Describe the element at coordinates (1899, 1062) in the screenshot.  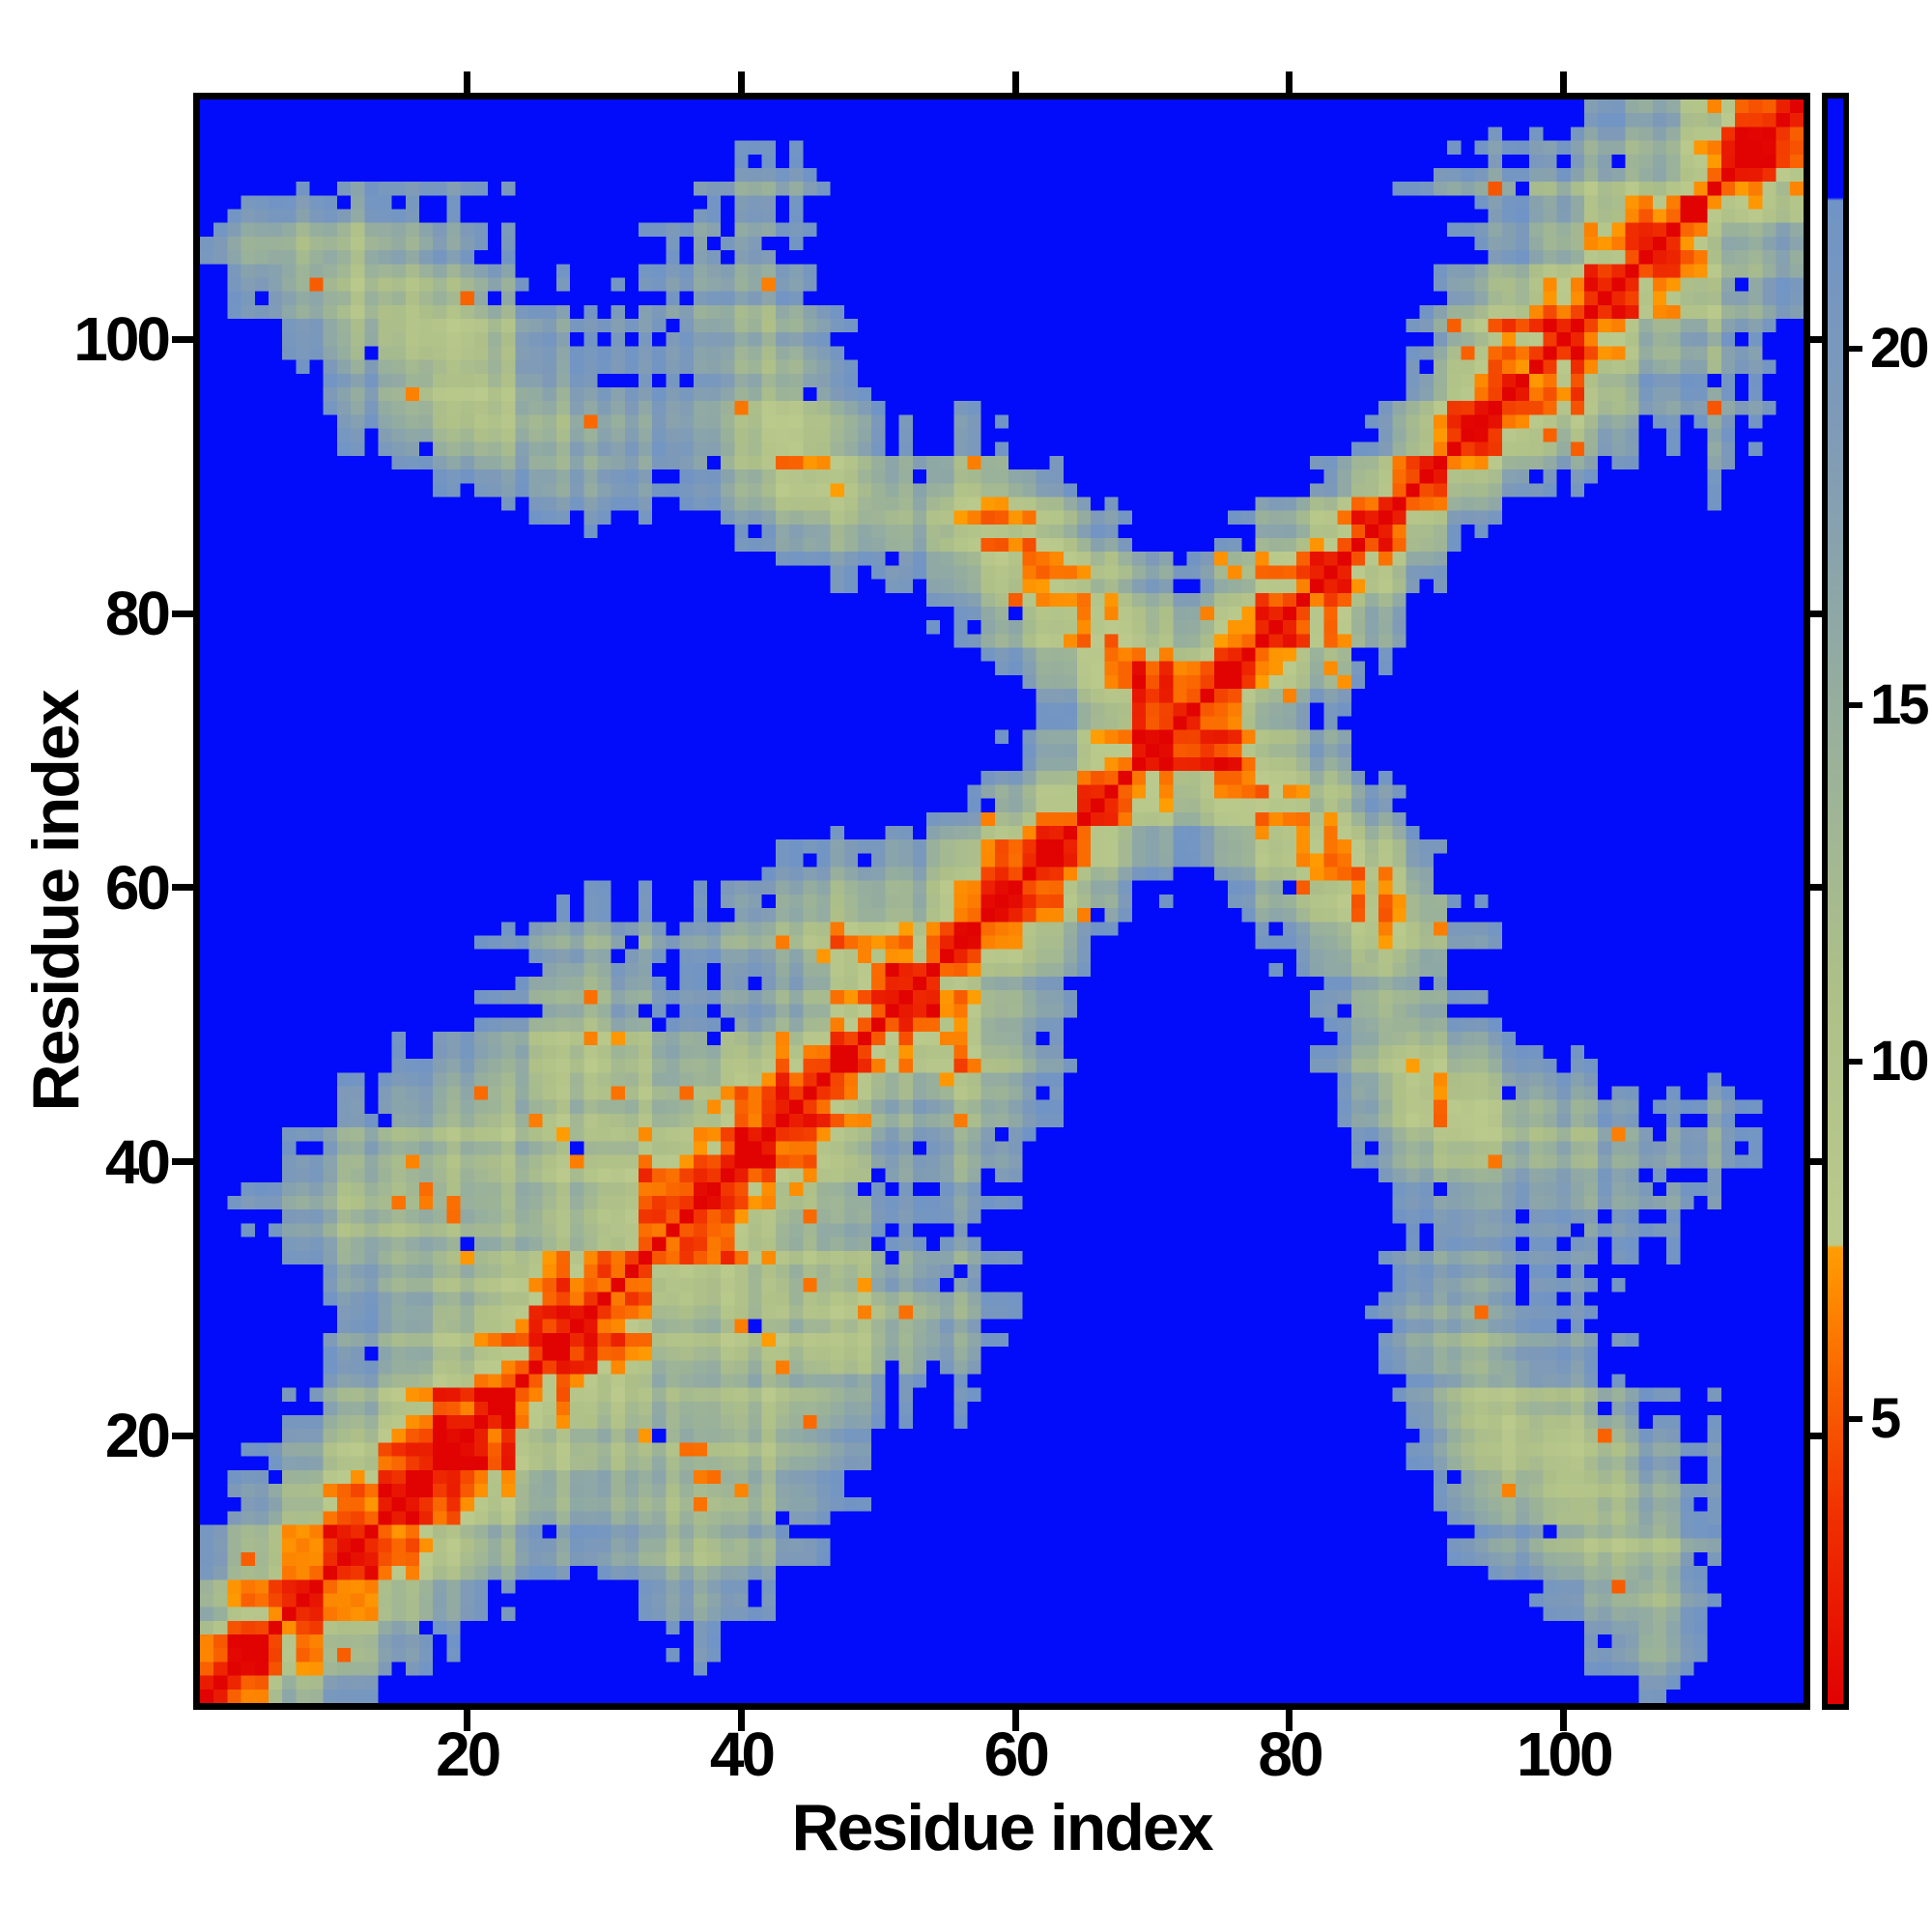
I see `colorbar-tick-label: 10` at that location.